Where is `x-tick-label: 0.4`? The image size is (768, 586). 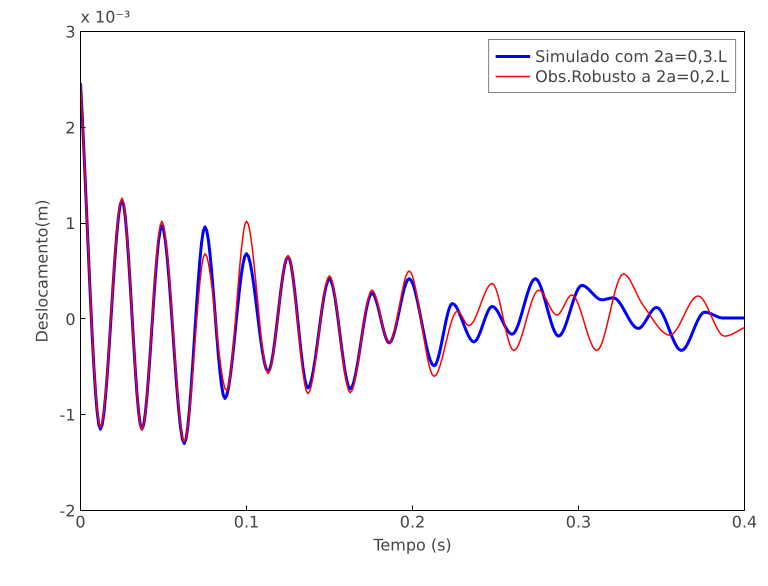
x-tick-label: 0.4 is located at coordinates (745, 522).